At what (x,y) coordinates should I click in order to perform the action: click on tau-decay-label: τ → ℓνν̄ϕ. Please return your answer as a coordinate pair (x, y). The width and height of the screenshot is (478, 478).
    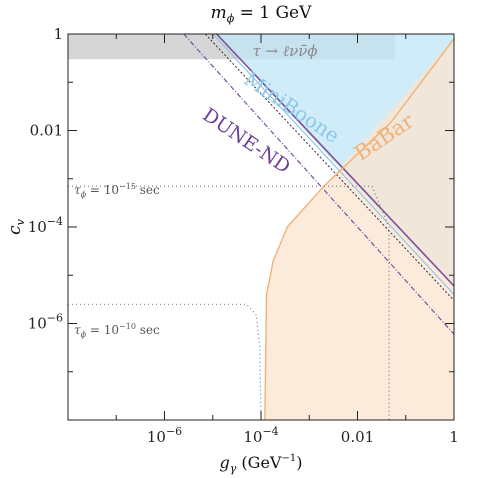
    Looking at the image, I should click on (284, 51).